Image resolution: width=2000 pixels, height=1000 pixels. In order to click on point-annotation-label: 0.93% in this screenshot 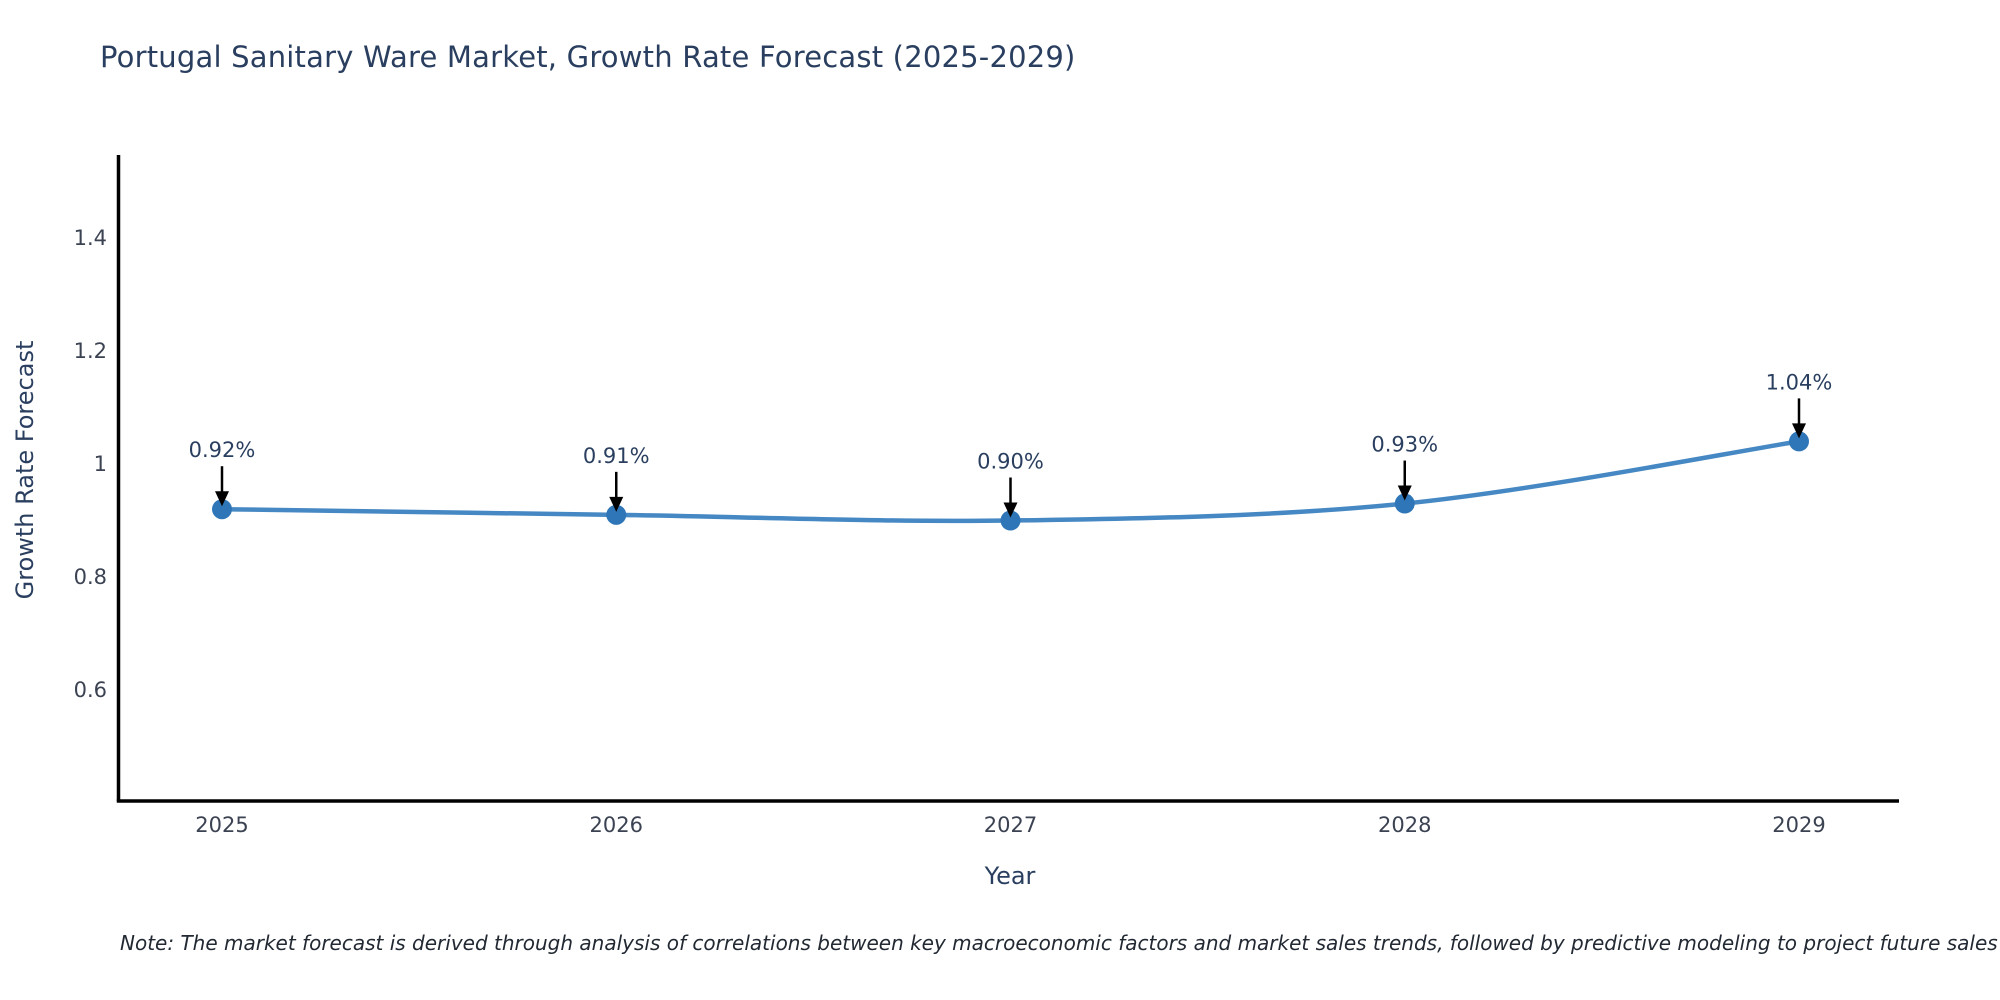, I will do `click(1404, 445)`.